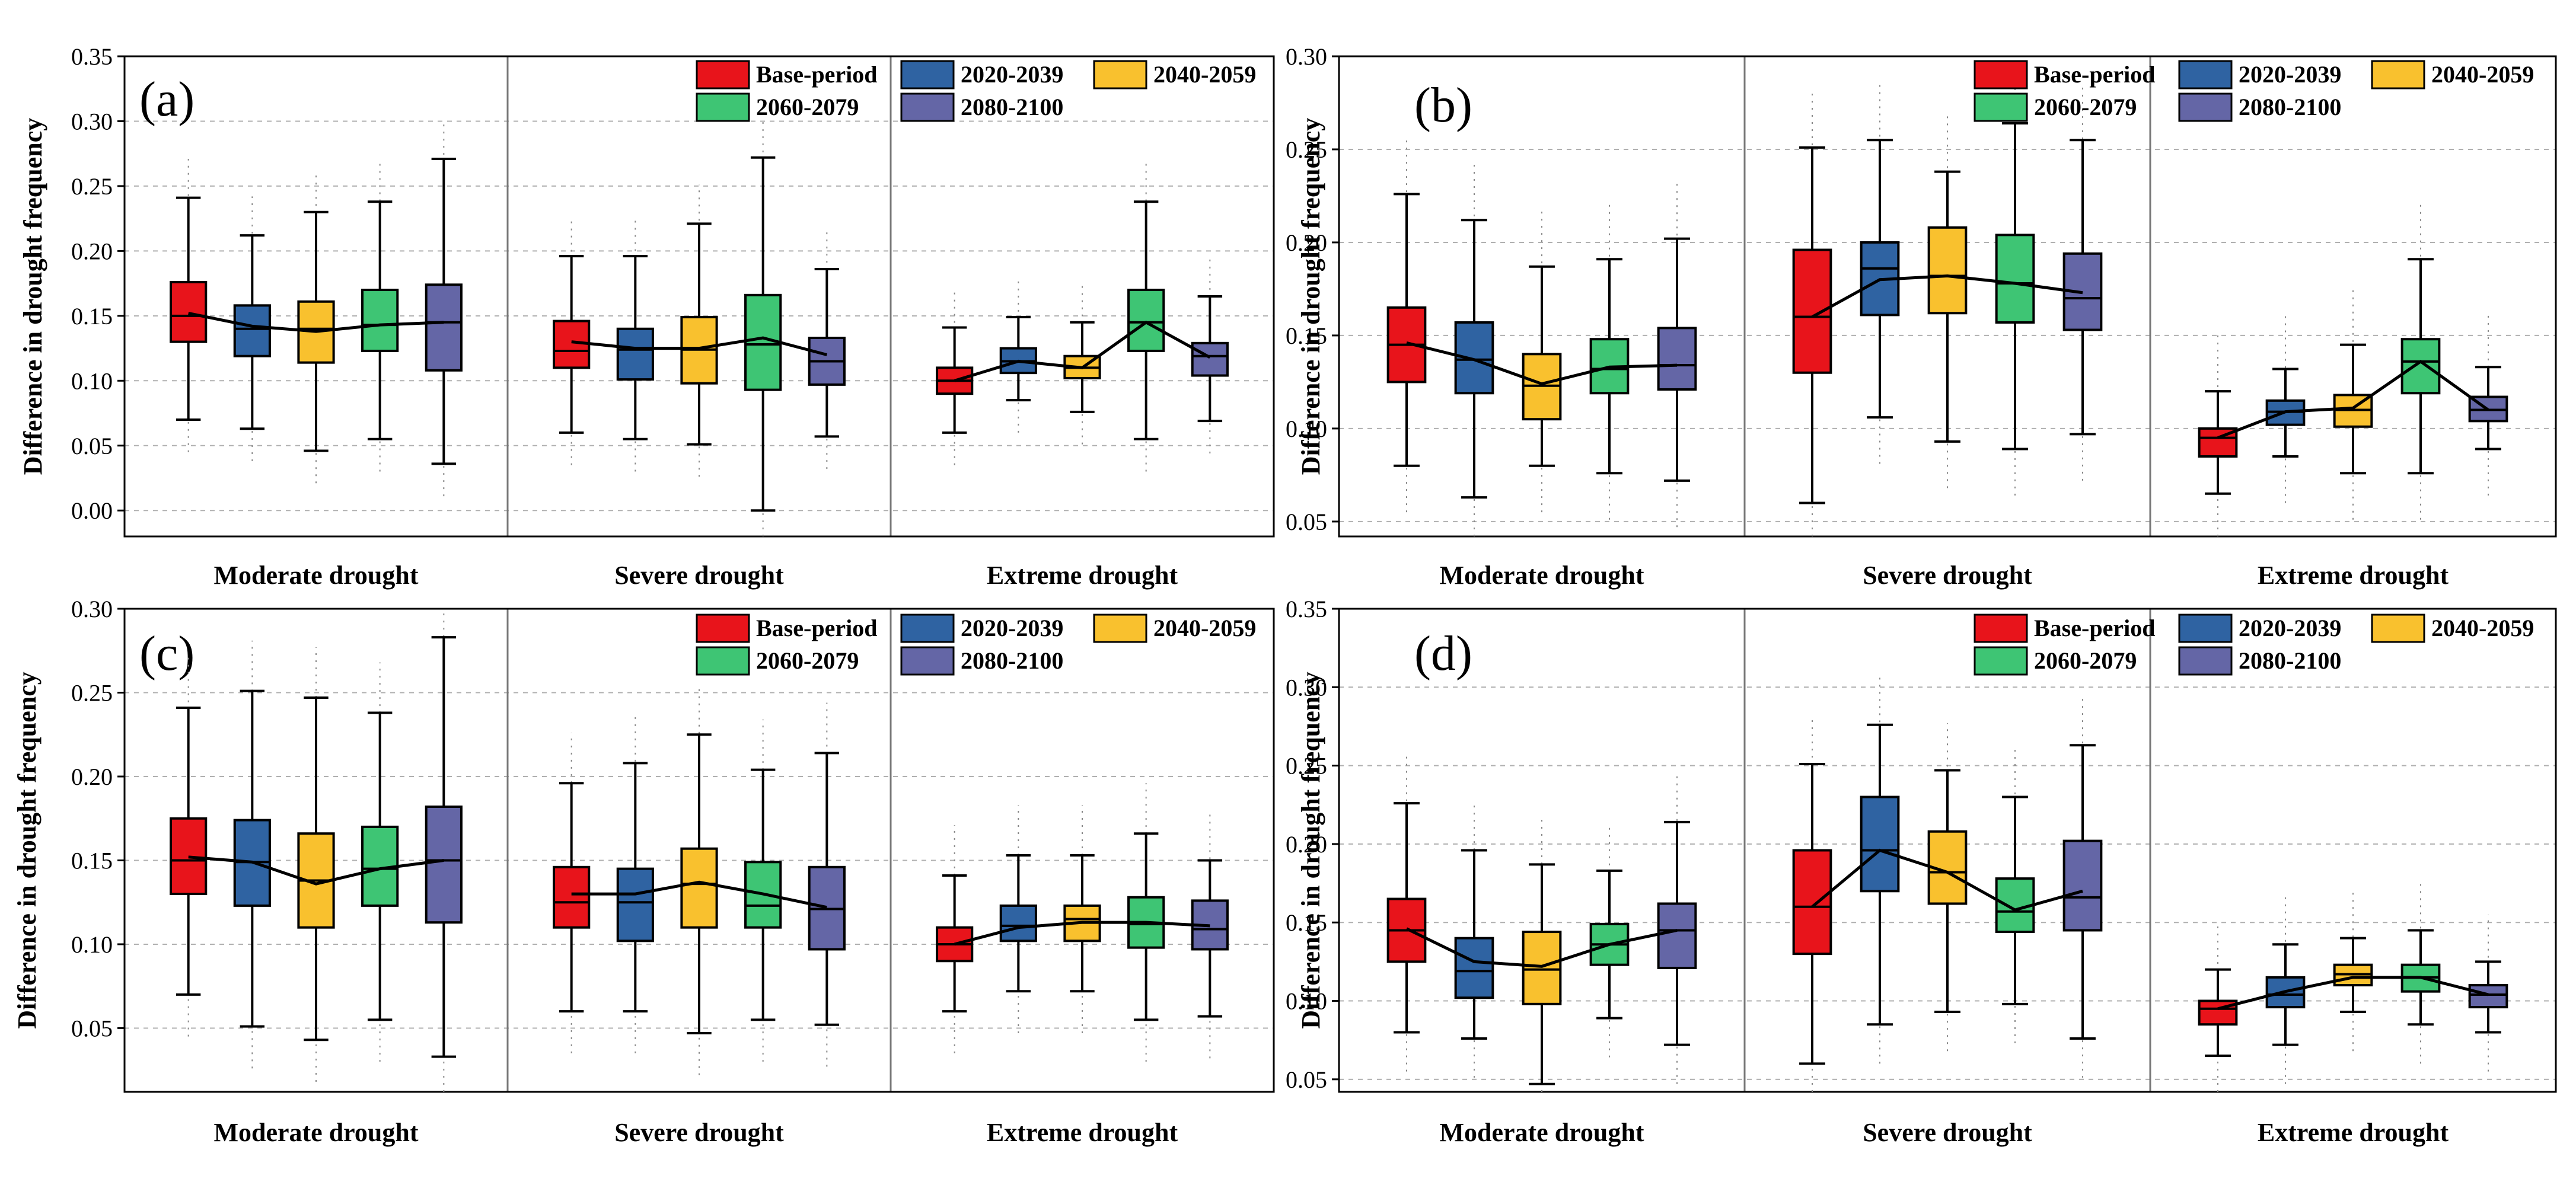  Describe the element at coordinates (1306, 335) in the screenshot. I see `y-tick-label: 0.15` at that location.